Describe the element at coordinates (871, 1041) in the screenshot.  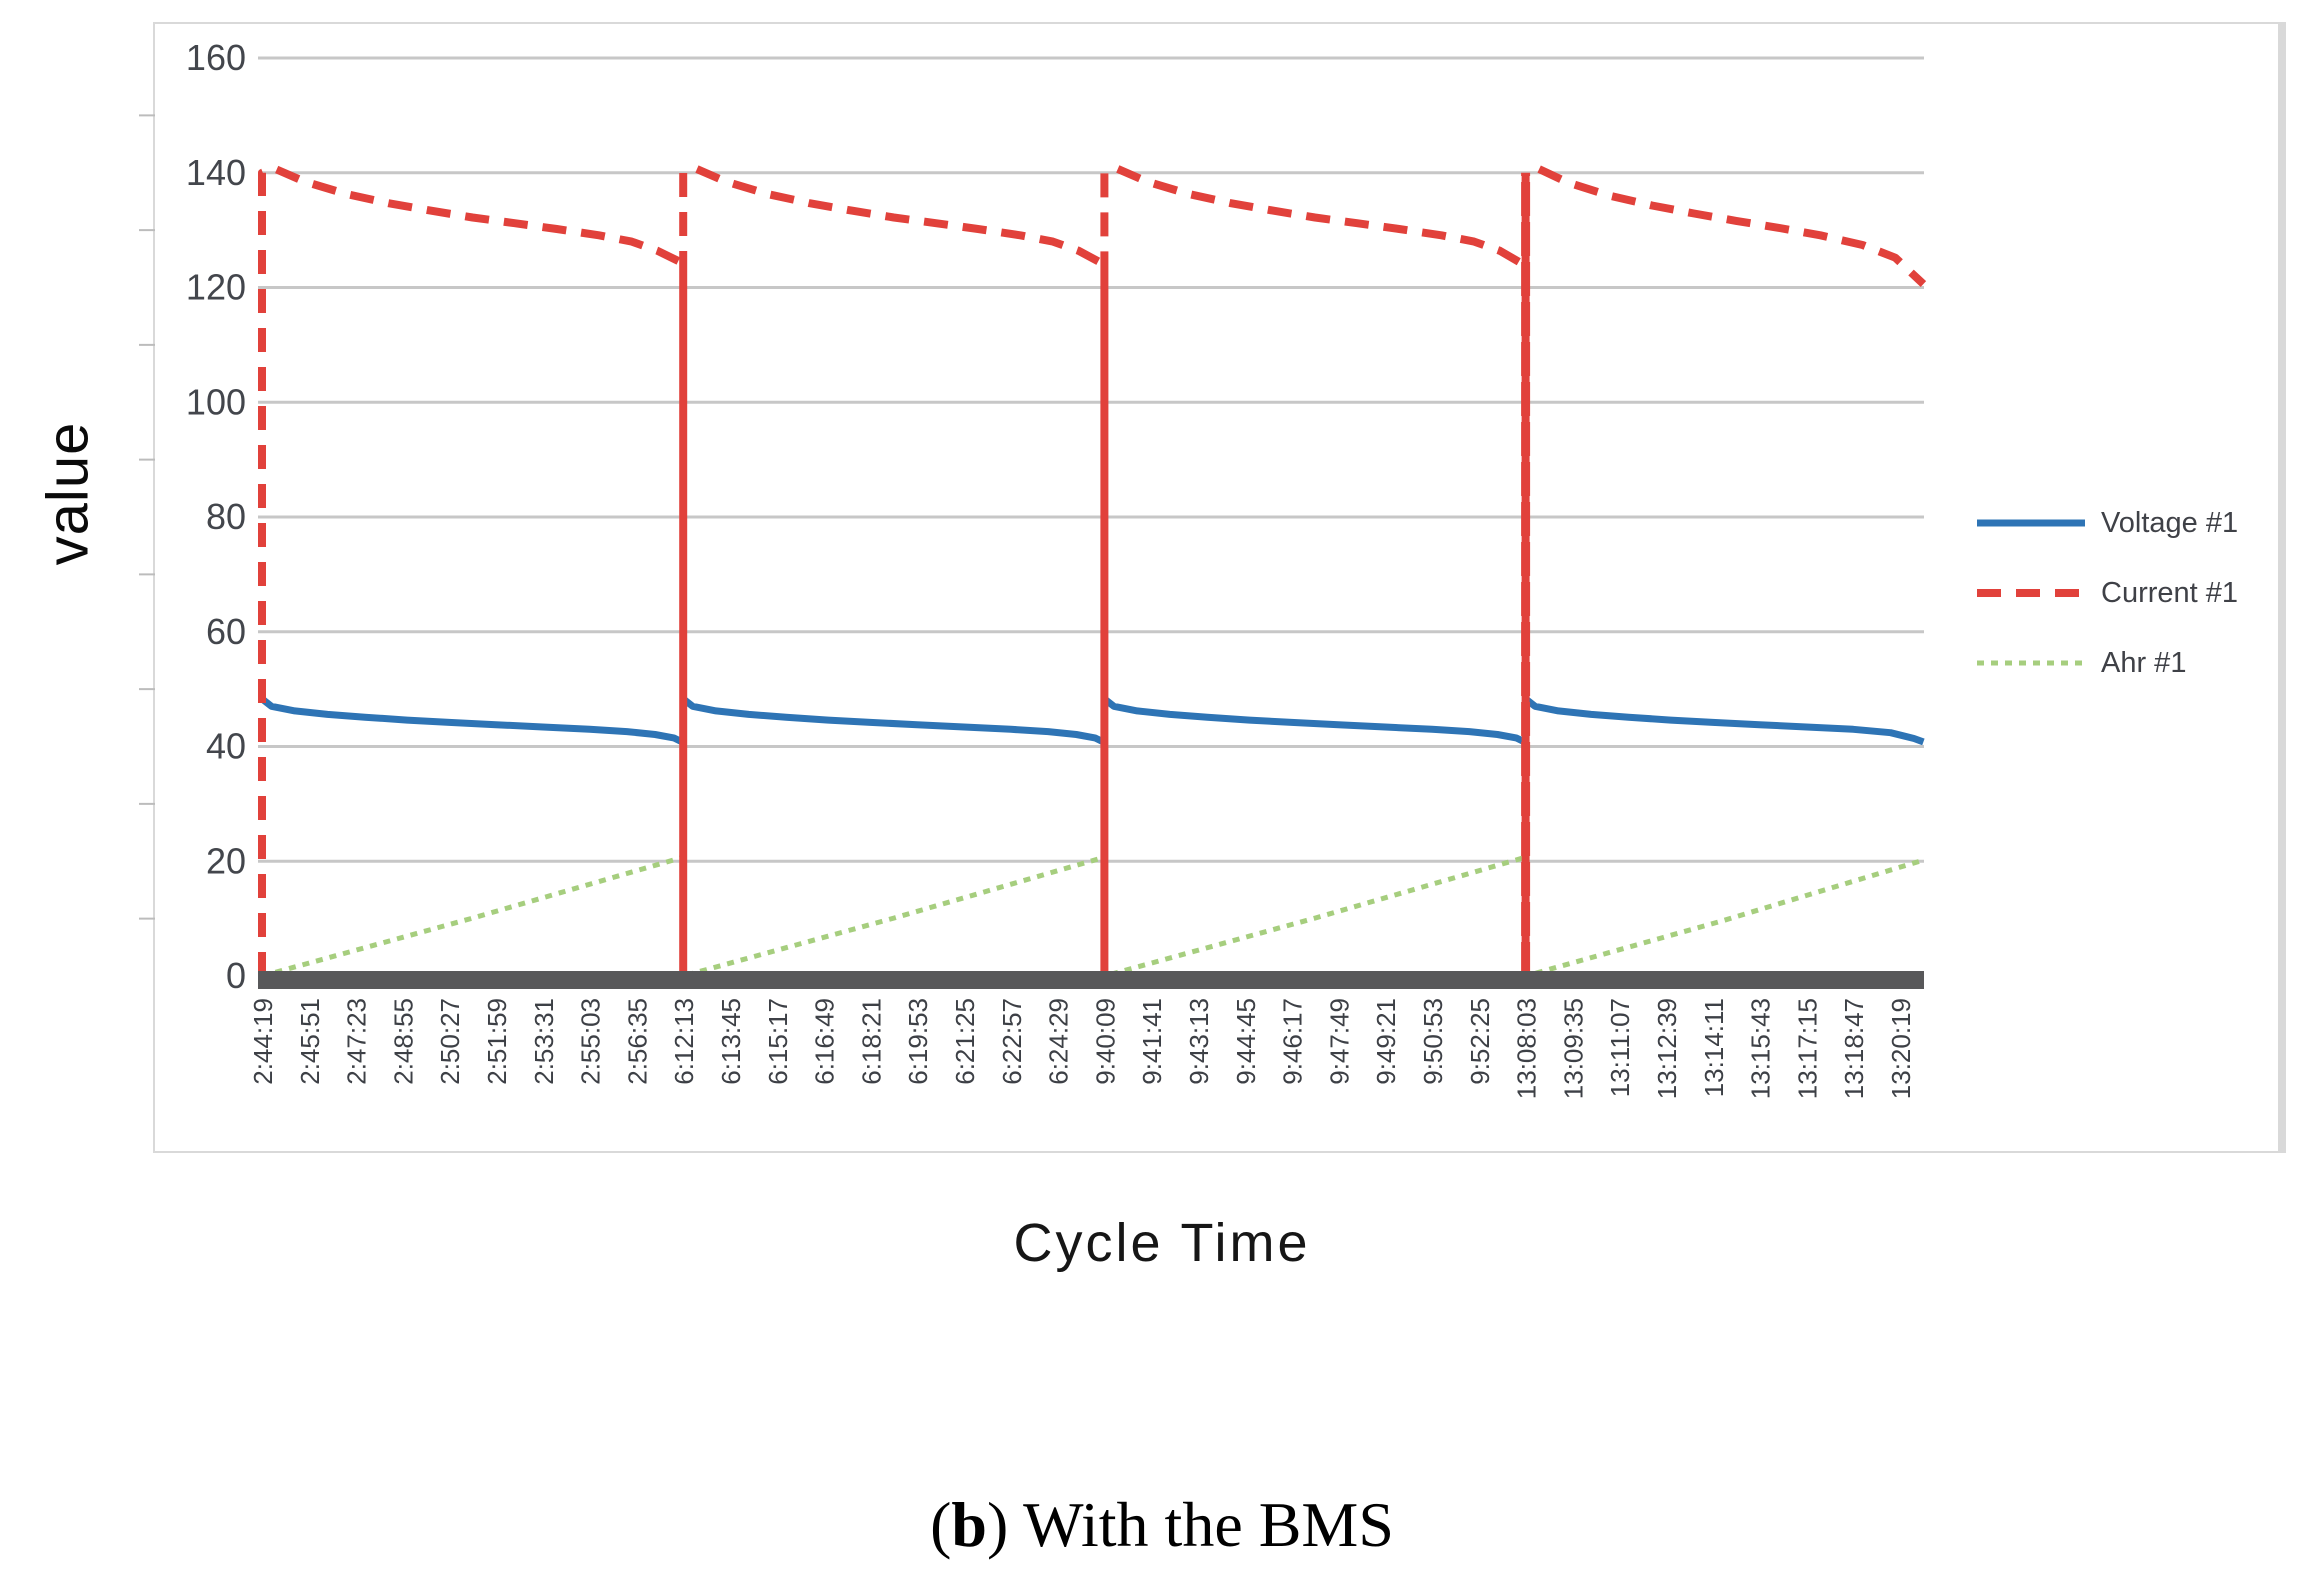
I see `x-tick-label-13: 6:18:21` at that location.